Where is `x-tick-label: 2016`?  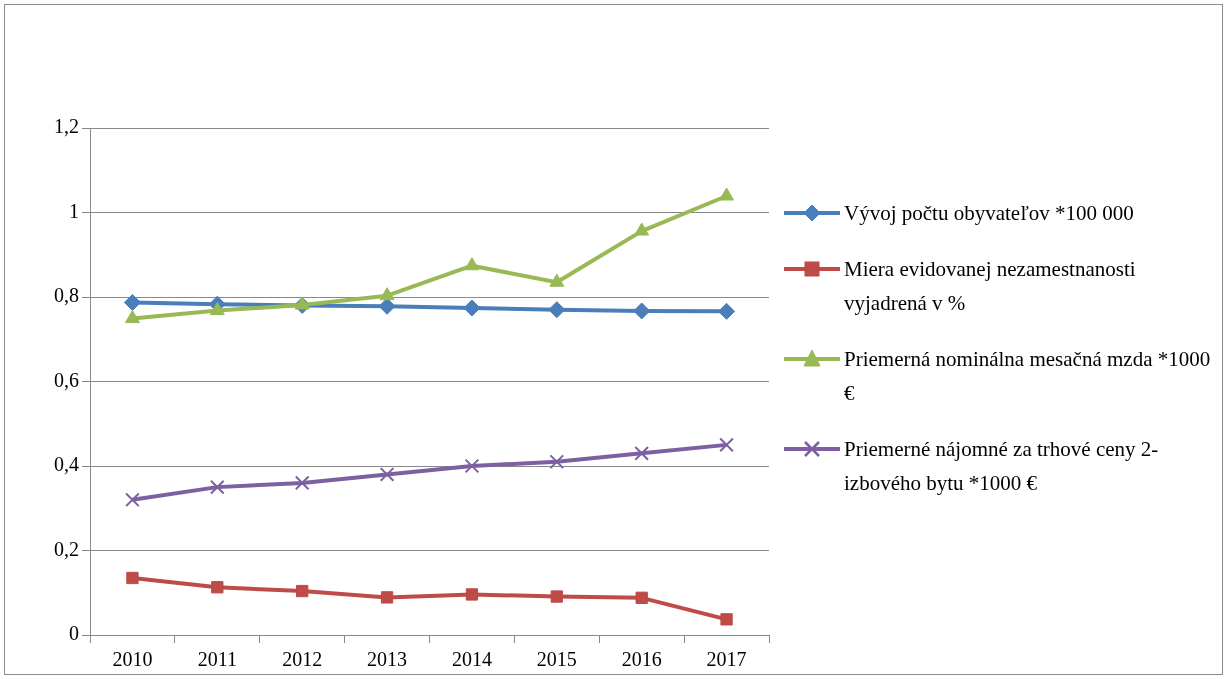
x-tick-label: 2016 is located at coordinates (641, 659).